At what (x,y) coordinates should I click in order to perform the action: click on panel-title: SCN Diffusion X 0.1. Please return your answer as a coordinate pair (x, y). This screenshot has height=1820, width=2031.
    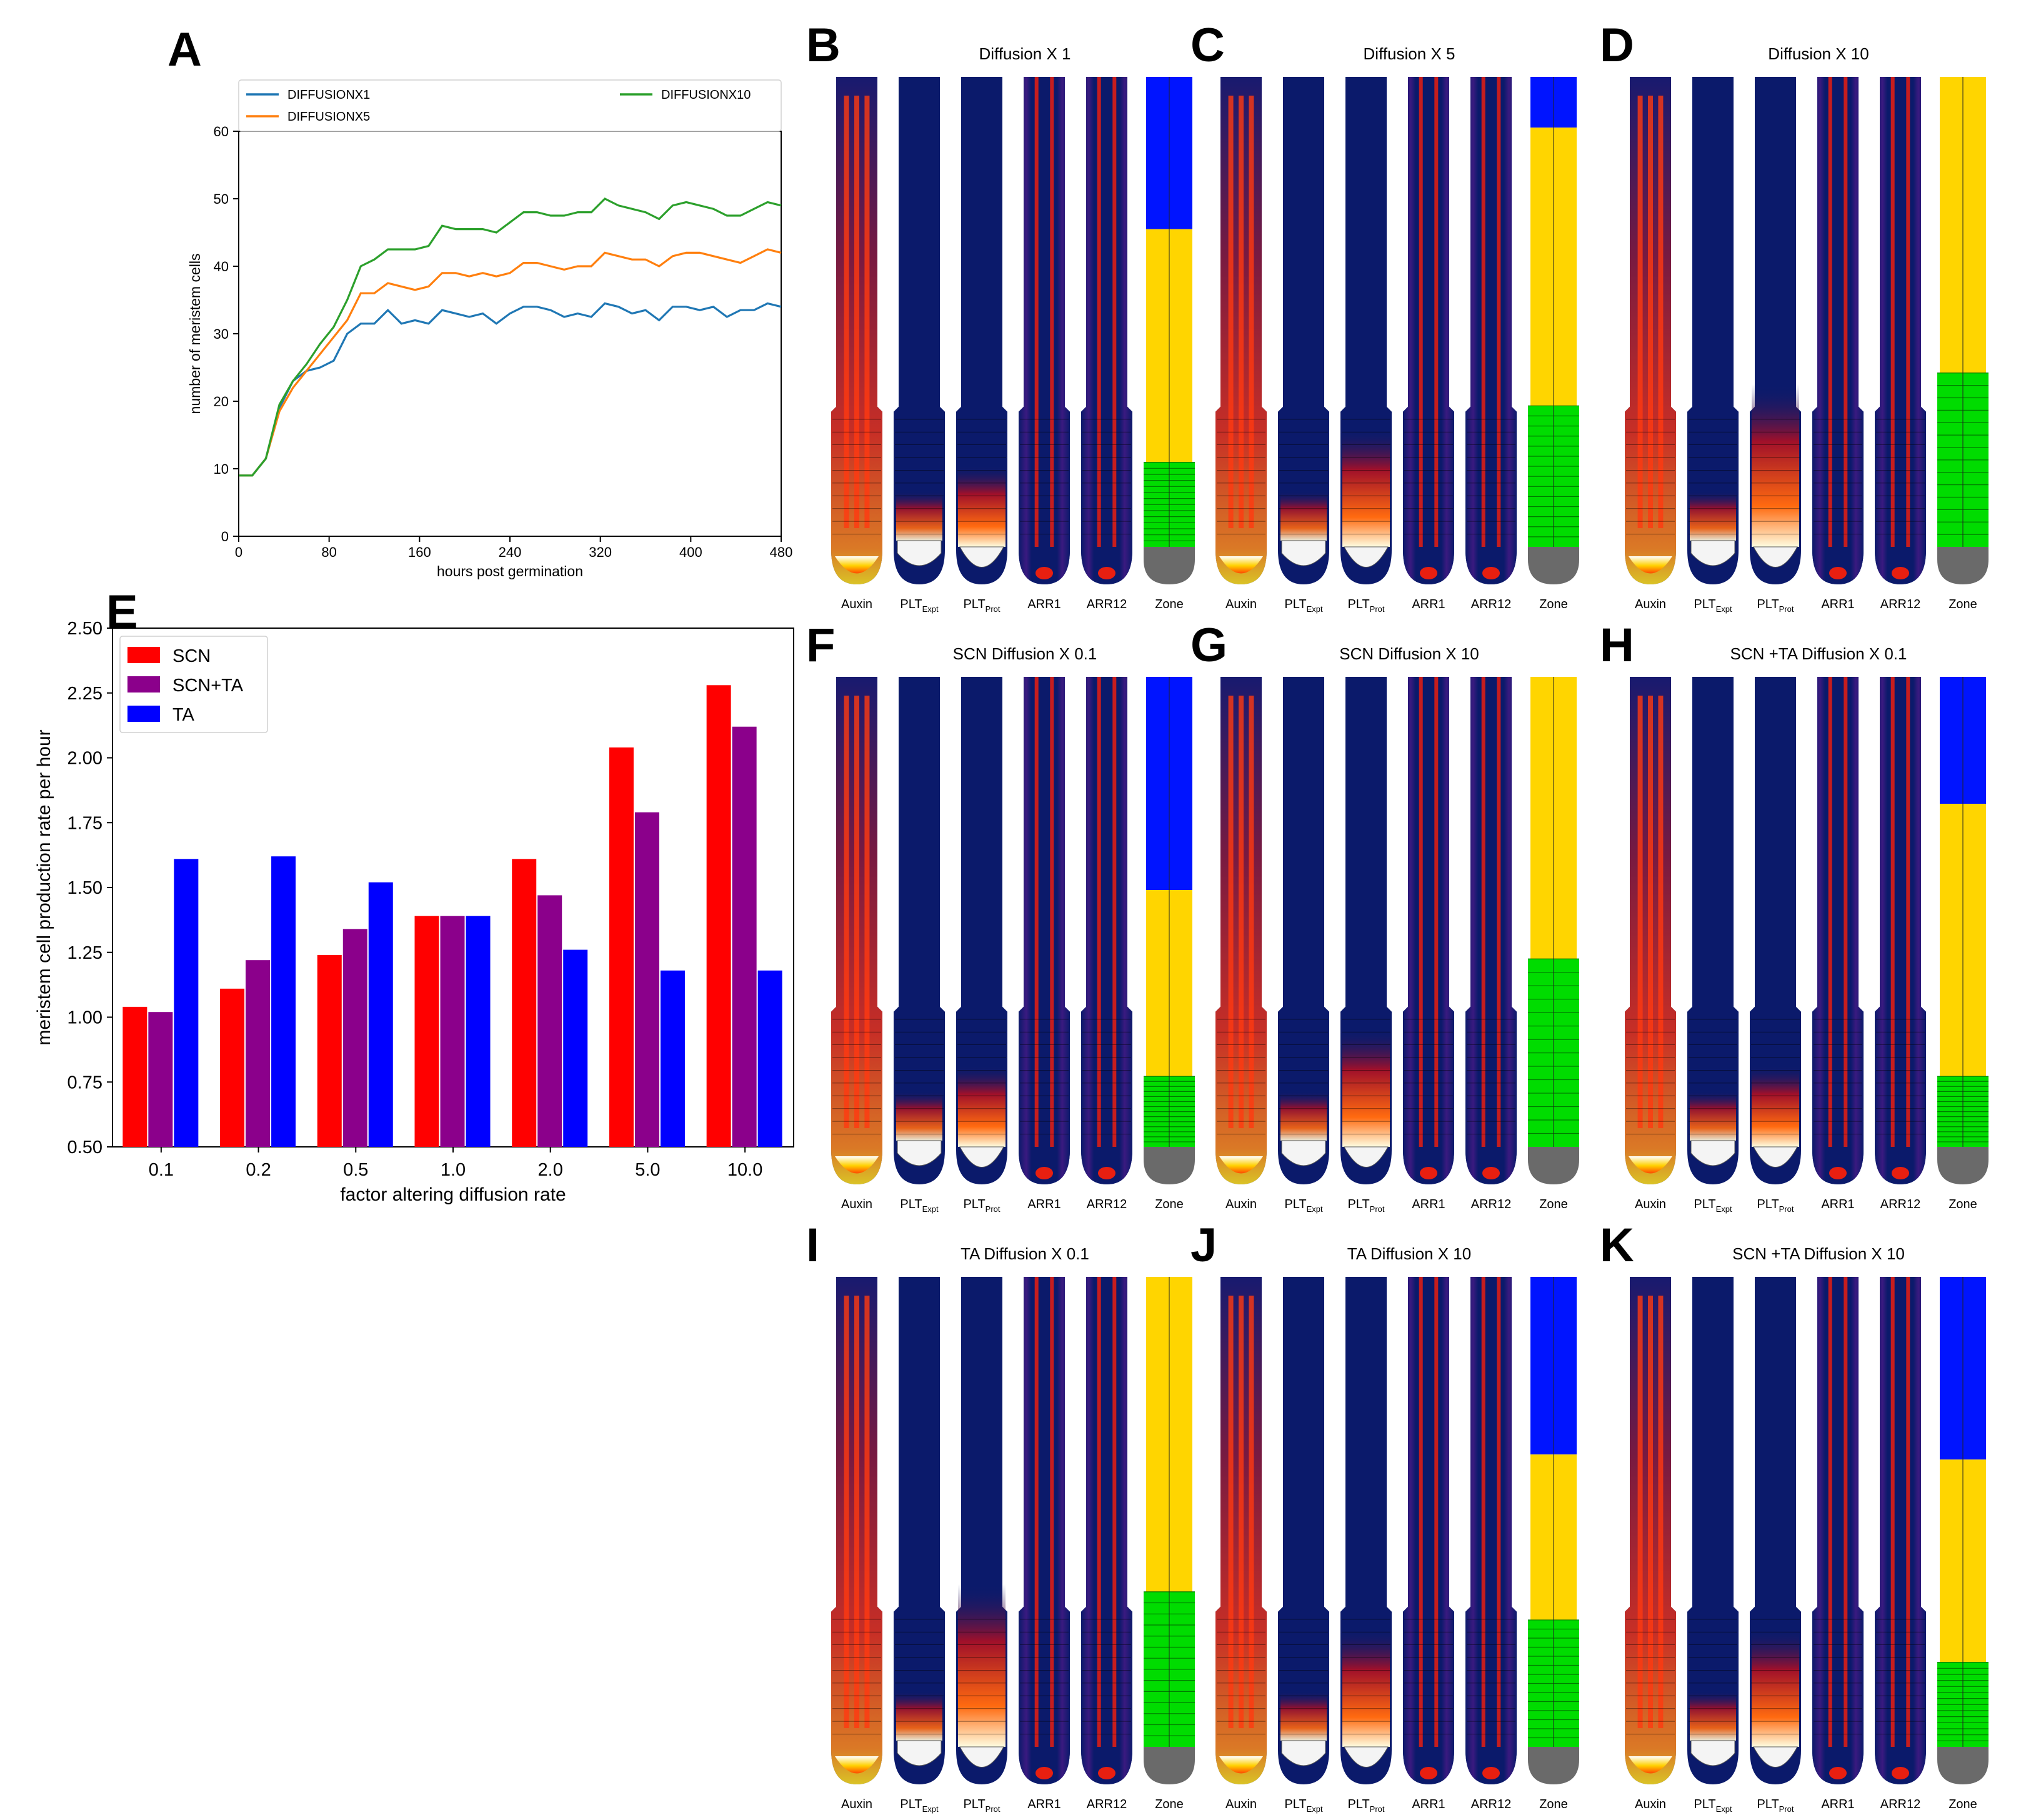
    Looking at the image, I should click on (1025, 654).